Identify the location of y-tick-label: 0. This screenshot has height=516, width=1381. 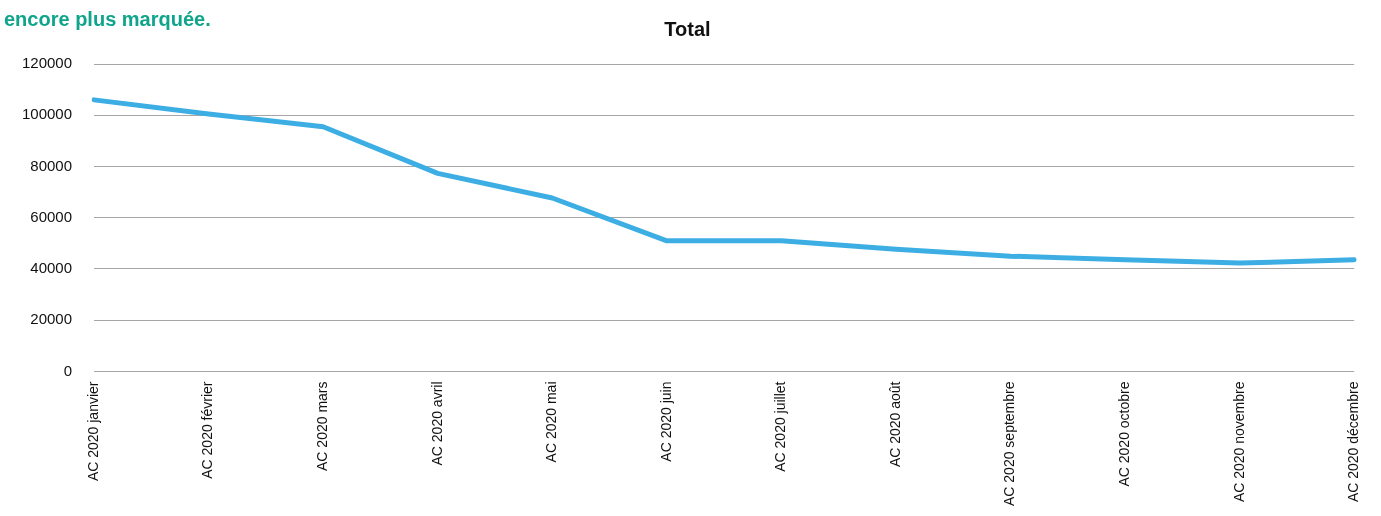
(68, 370).